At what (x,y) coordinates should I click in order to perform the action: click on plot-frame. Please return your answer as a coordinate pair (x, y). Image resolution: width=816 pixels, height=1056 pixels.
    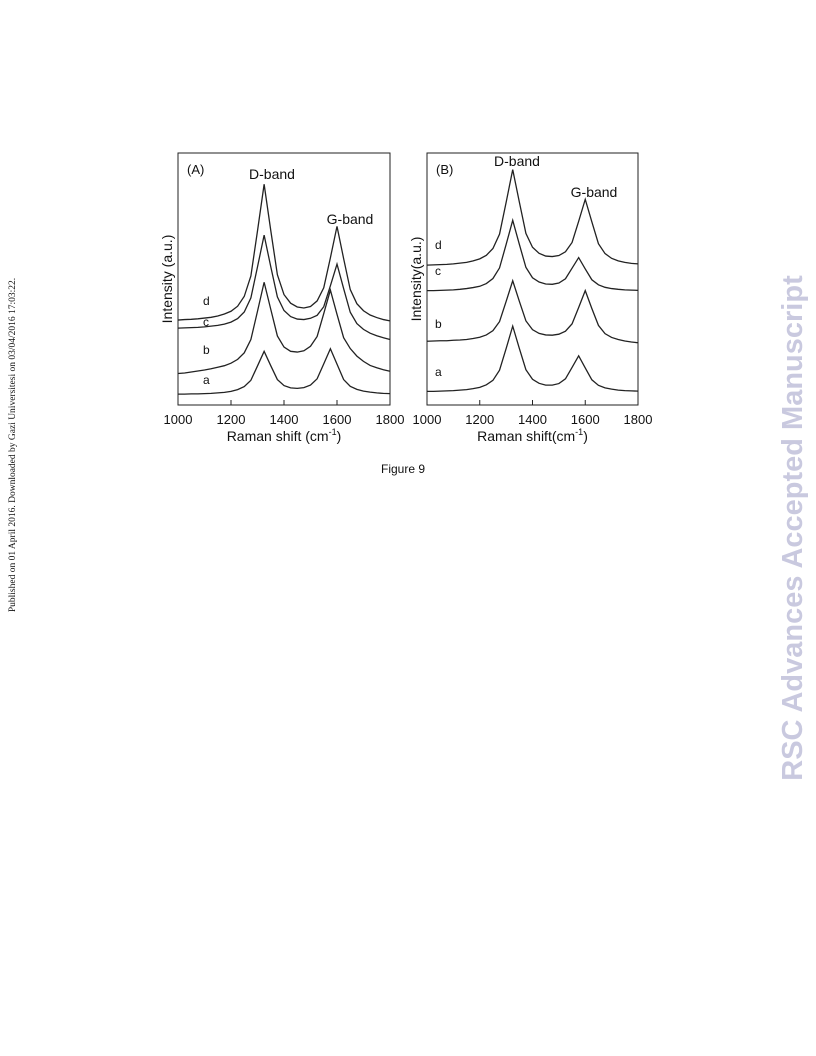
    Looking at the image, I should click on (284, 279).